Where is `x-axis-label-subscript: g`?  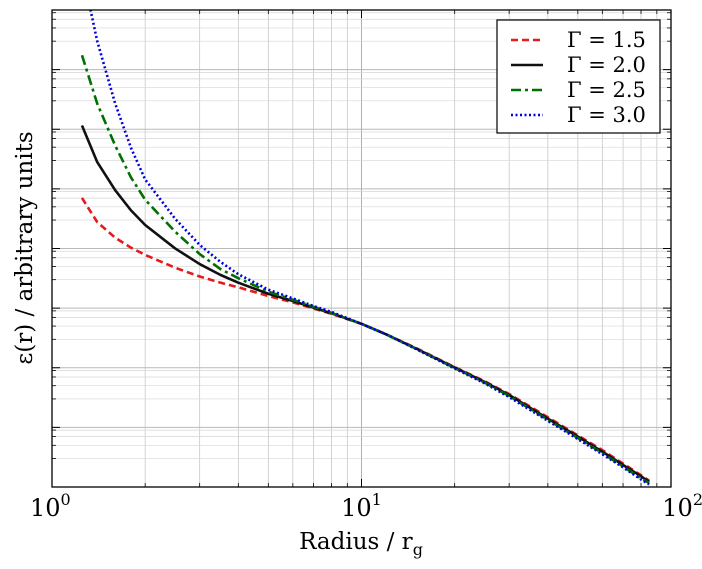
x-axis-label-subscript: g is located at coordinates (418, 549).